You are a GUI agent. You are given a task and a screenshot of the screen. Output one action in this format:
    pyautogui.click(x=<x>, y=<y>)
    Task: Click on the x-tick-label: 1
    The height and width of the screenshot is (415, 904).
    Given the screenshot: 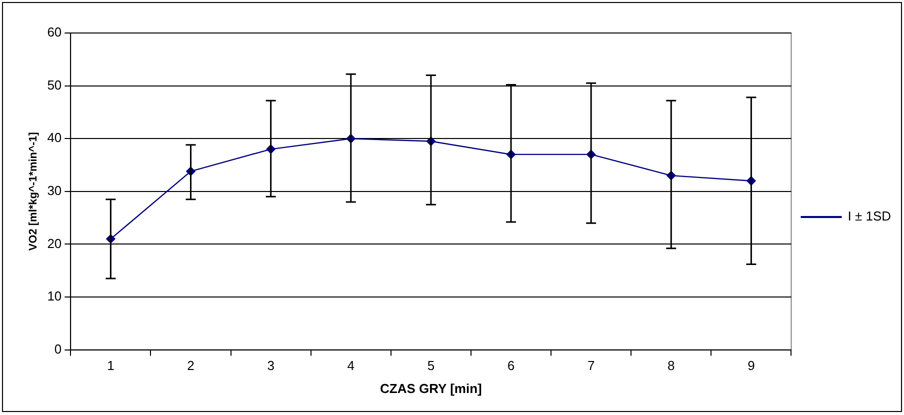 What is the action you would take?
    pyautogui.click(x=110, y=366)
    